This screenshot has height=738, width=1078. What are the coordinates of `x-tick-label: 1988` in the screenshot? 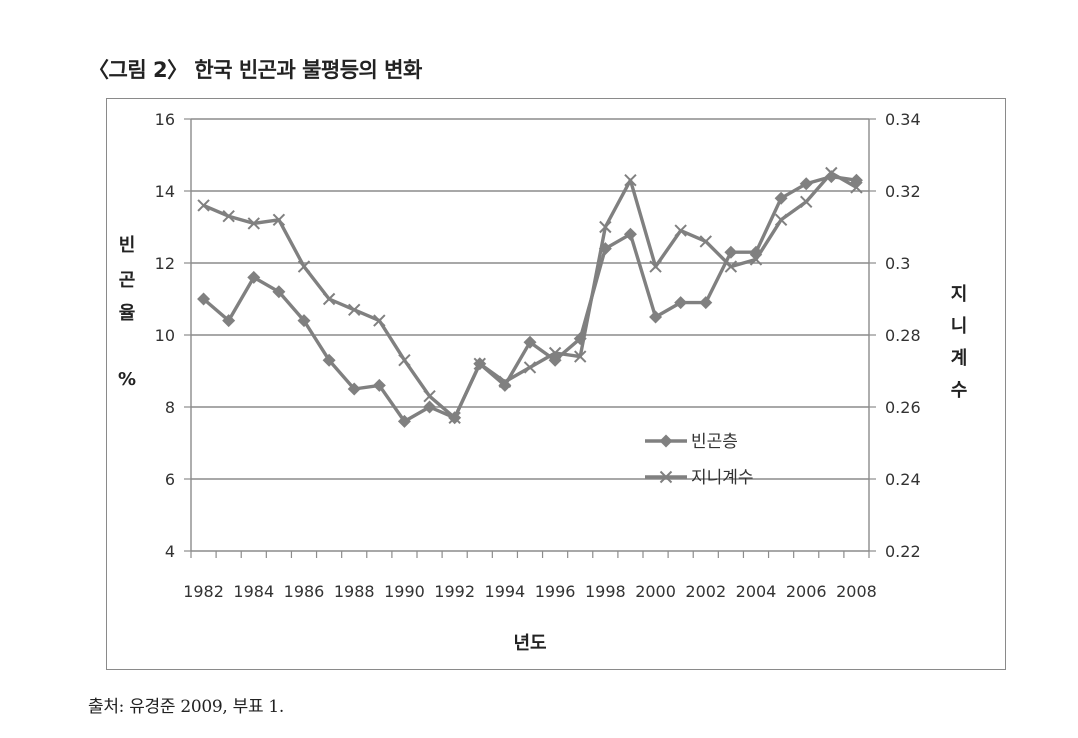 It's located at (354, 591).